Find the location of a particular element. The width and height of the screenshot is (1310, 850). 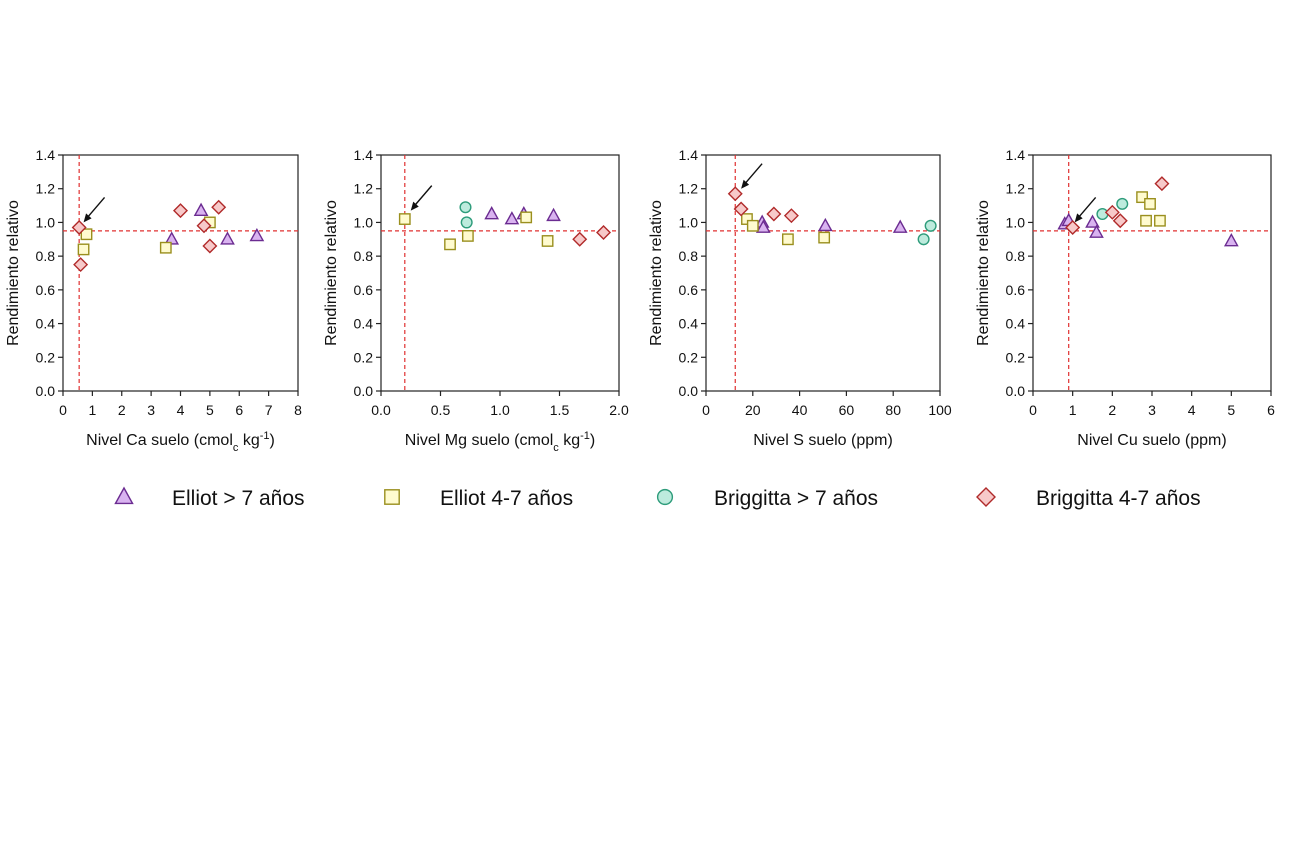

x-tick-label: 80 is located at coordinates (893, 410).